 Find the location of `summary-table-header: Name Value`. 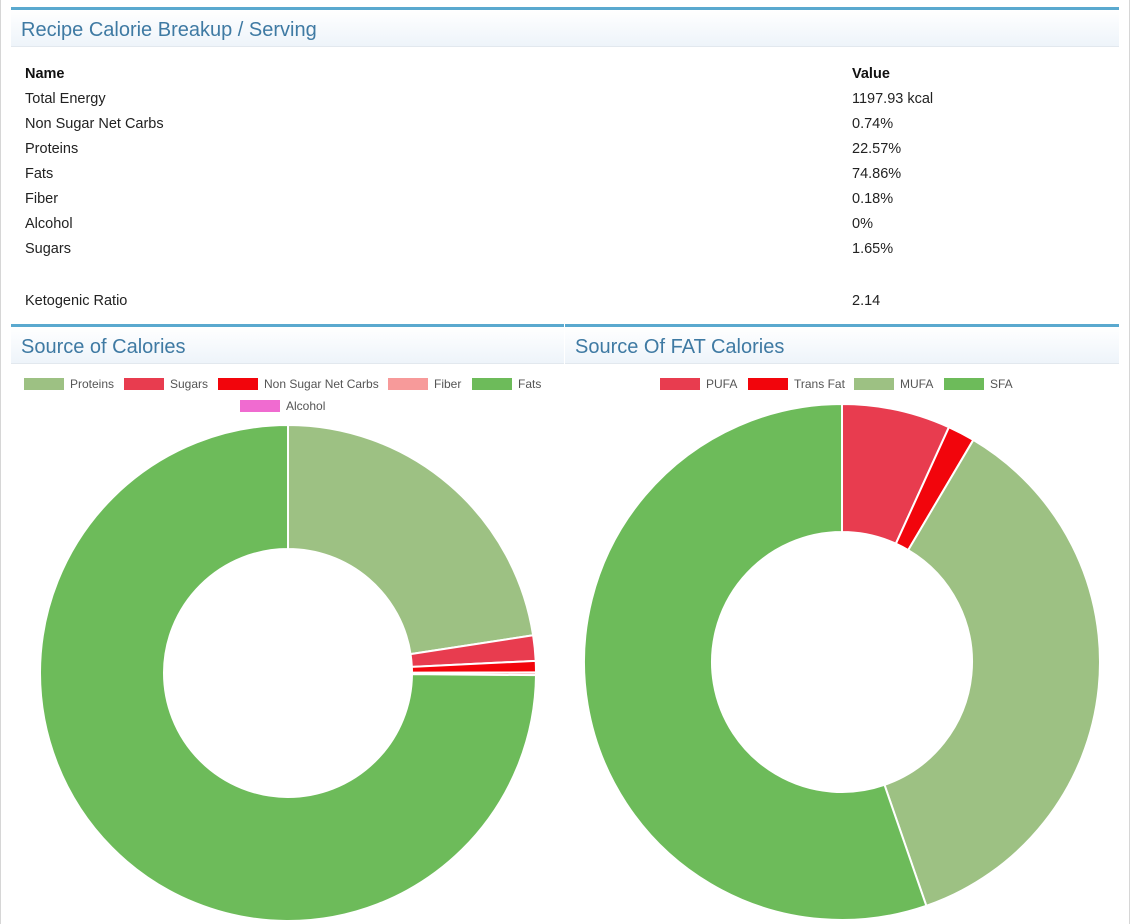

summary-table-header: Name Value is located at coordinates (565, 78).